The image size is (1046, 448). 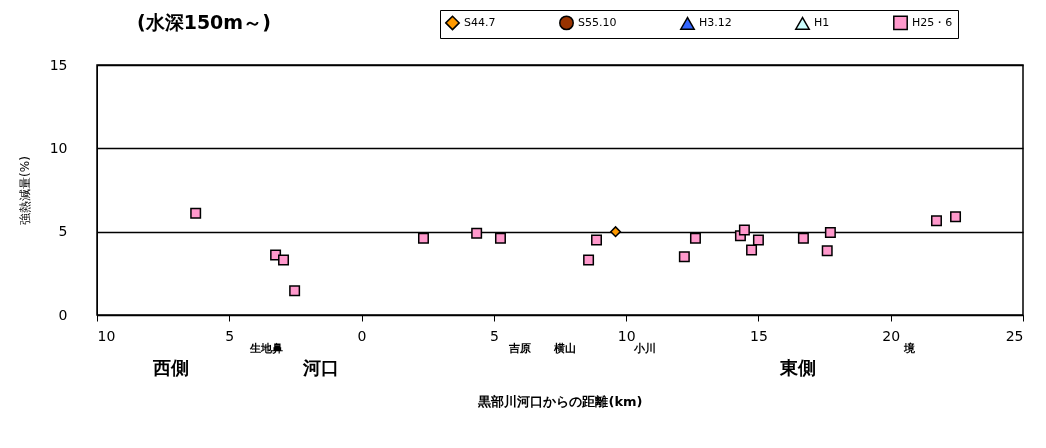 What do you see at coordinates (171, 367) in the screenshot?
I see `text: 西側` at bounding box center [171, 367].